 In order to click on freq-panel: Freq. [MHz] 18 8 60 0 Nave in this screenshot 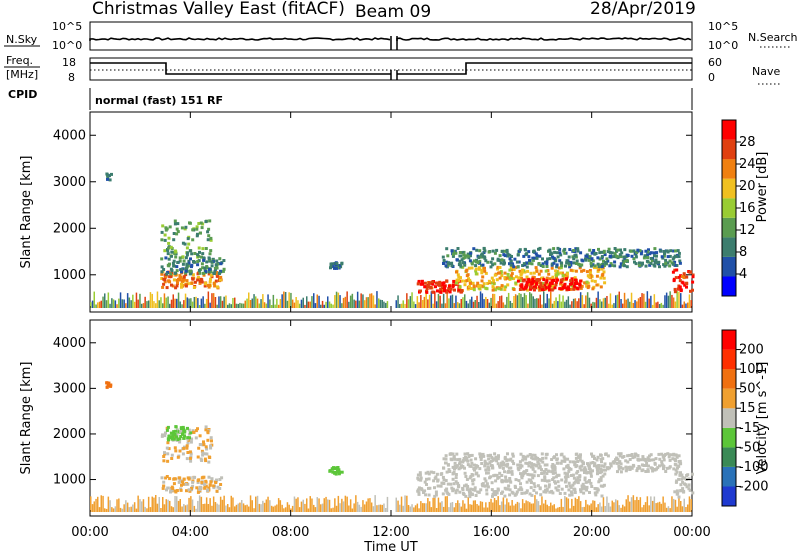, I will do `click(392, 69)`.